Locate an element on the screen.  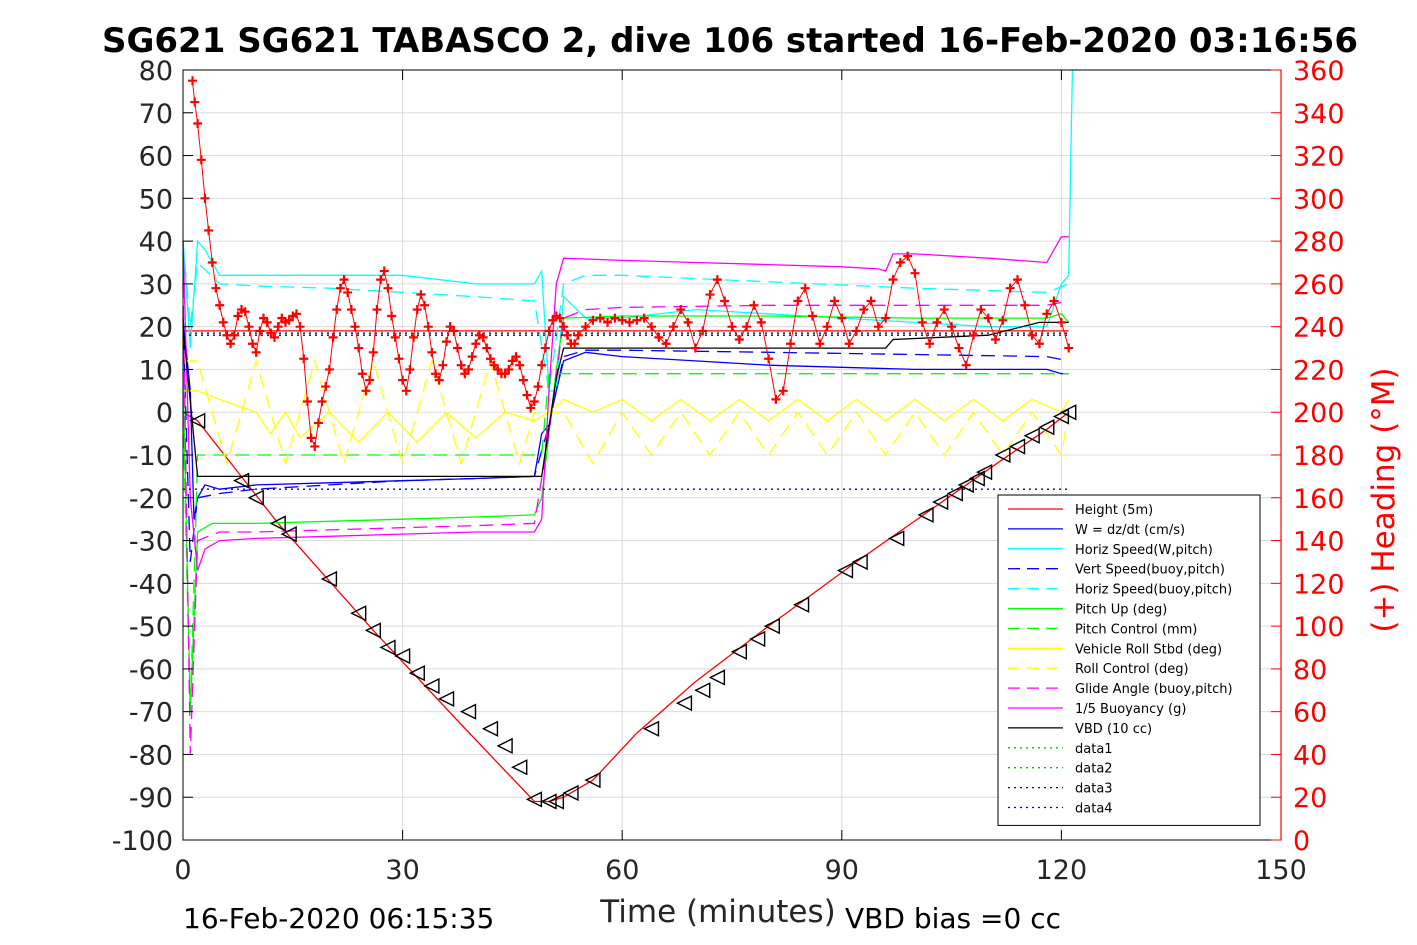
y-left-tick-label: 40 is located at coordinates (156, 242).